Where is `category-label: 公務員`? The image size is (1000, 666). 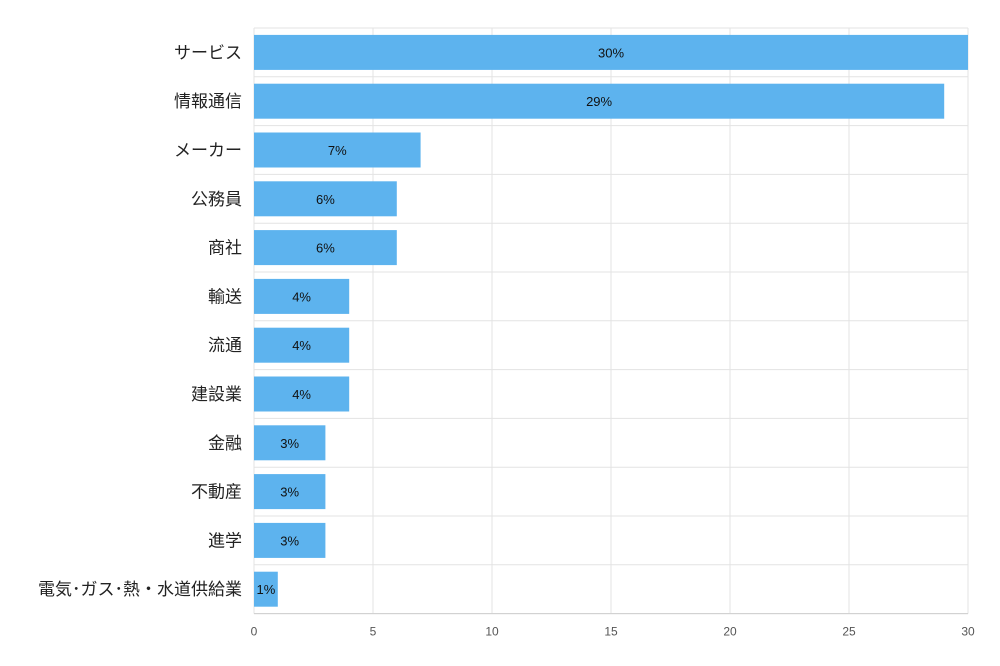 category-label: 公務員 is located at coordinates (216, 200).